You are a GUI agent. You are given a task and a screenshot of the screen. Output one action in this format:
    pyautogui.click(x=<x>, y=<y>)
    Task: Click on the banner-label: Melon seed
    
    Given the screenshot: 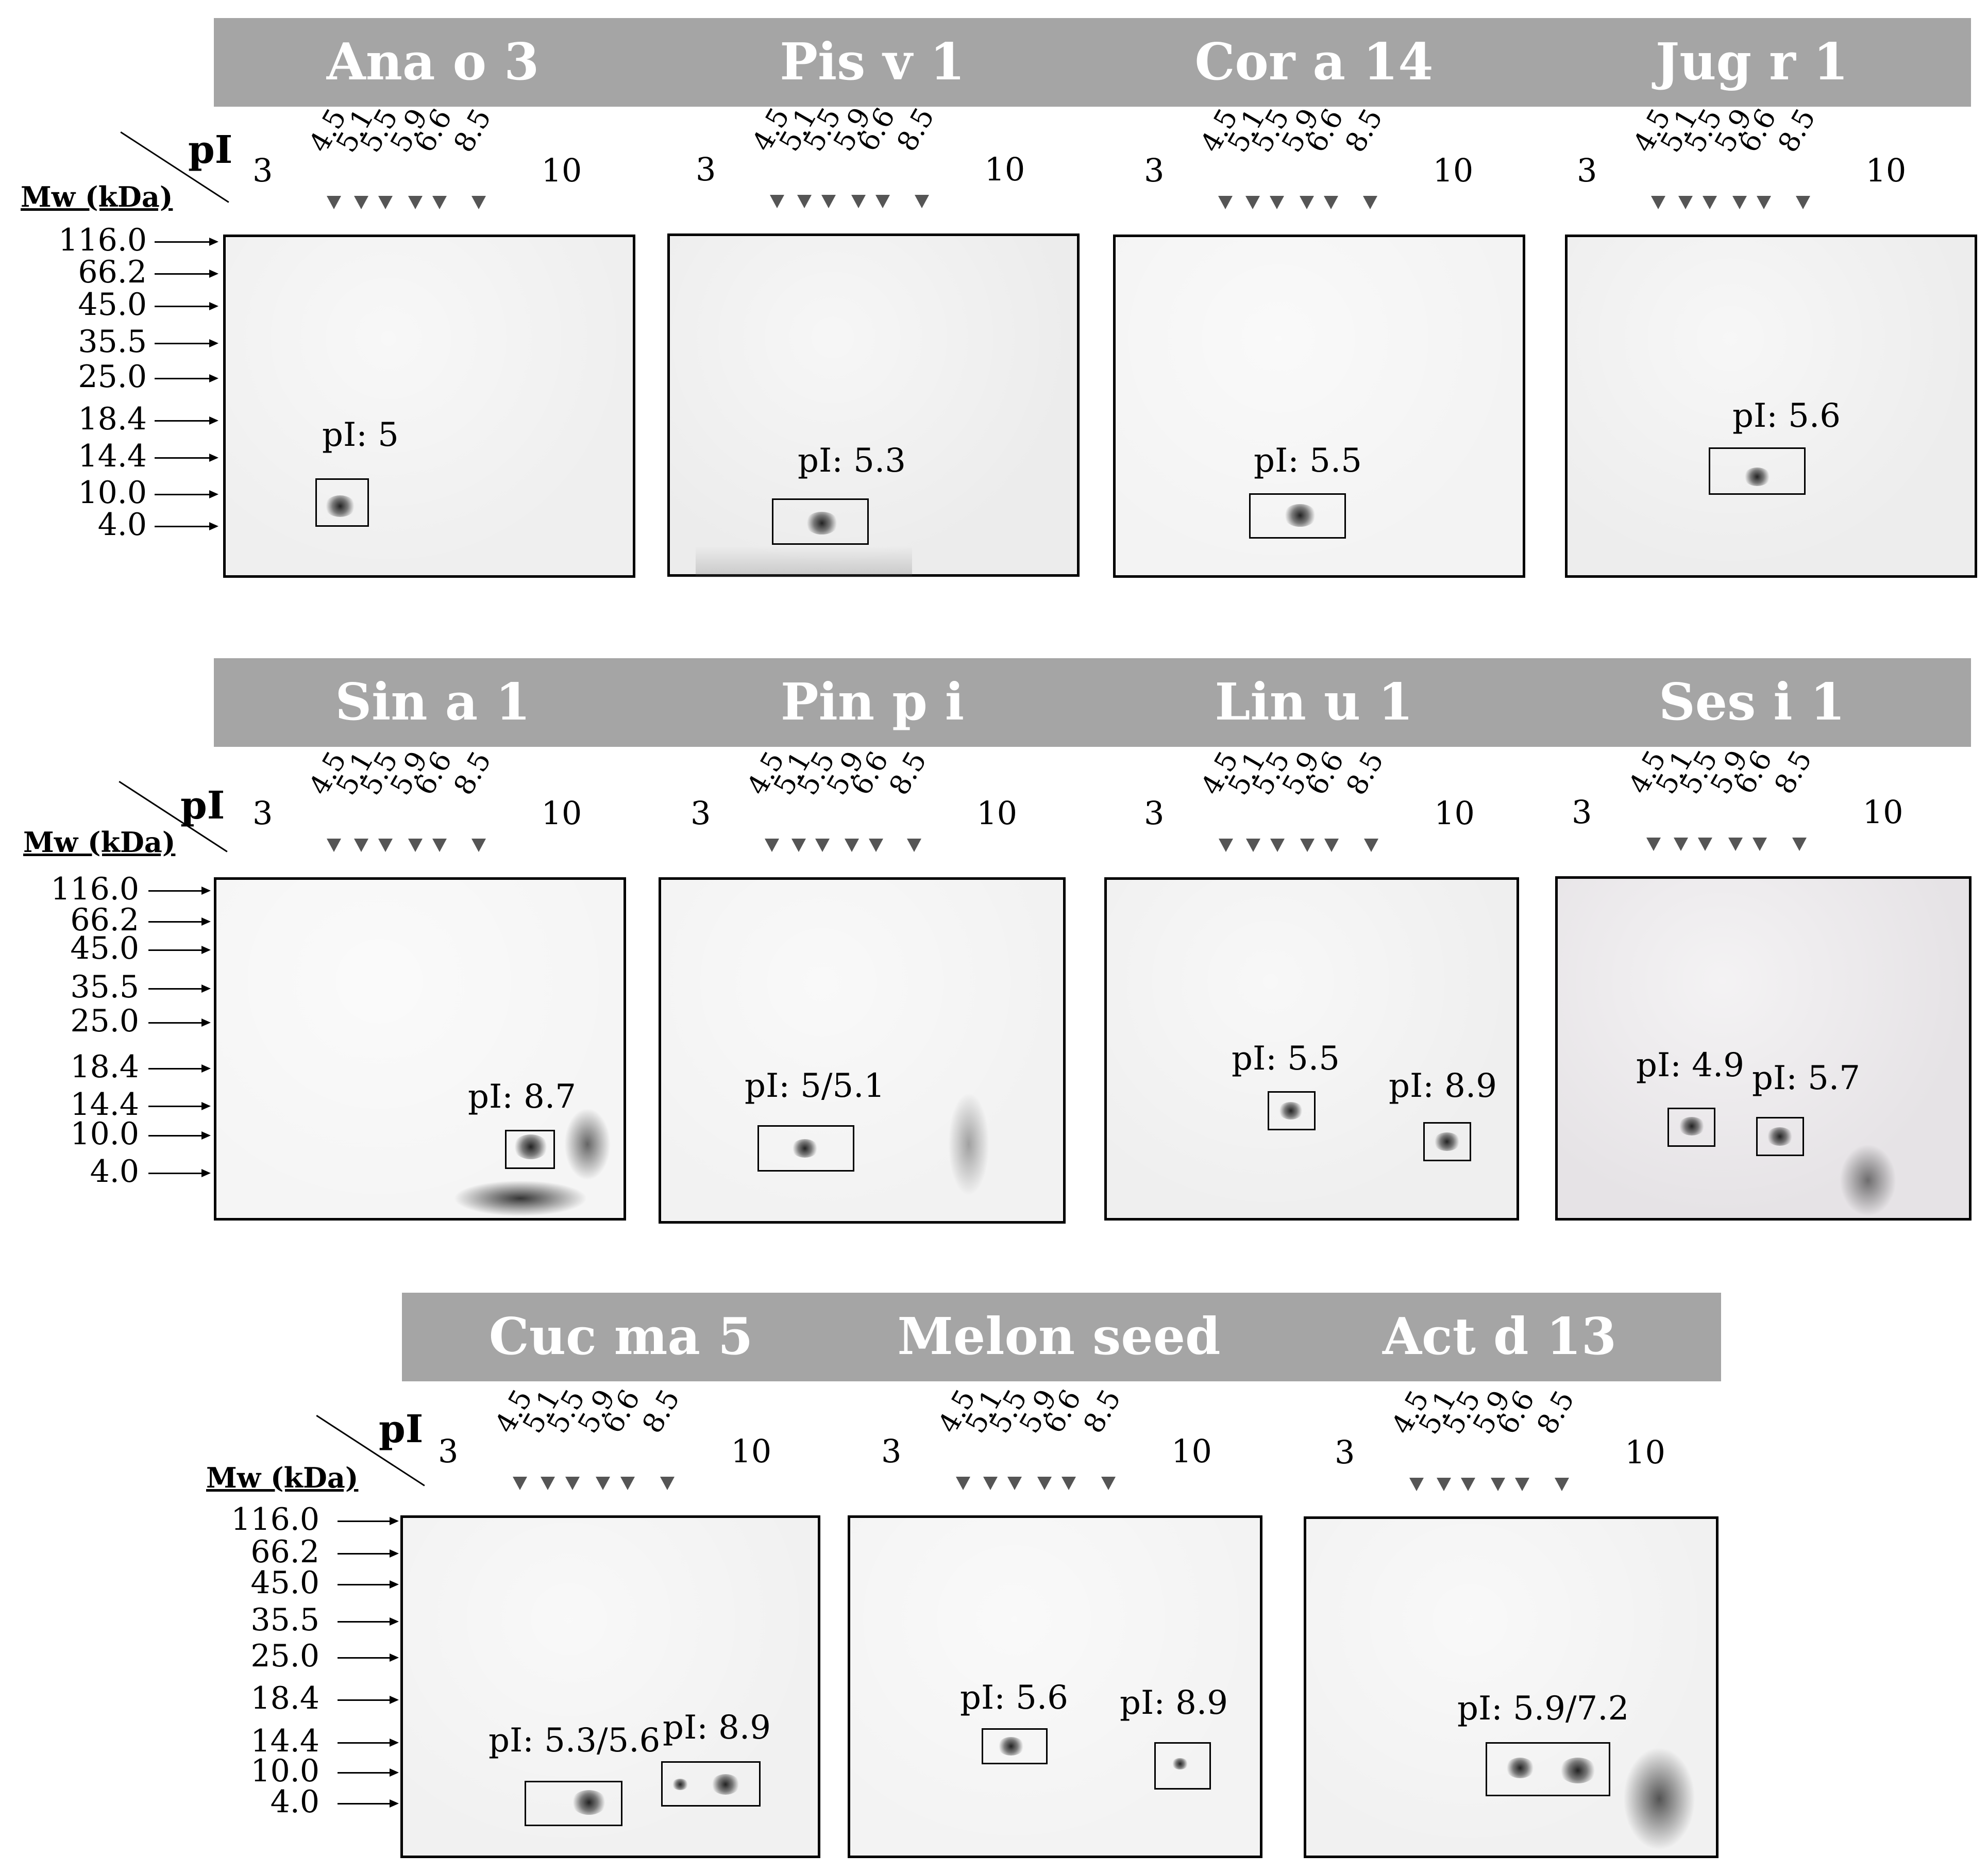 What is the action you would take?
    pyautogui.click(x=1059, y=1336)
    